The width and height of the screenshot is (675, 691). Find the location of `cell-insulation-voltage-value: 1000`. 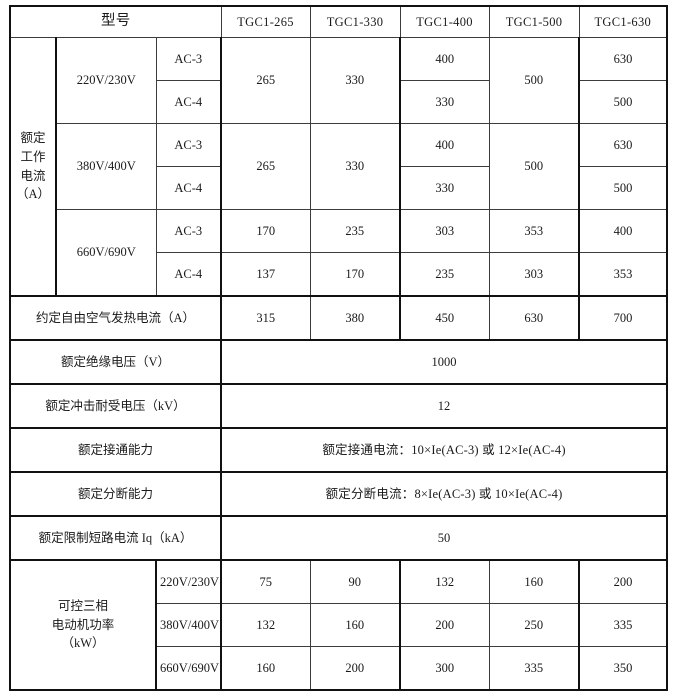

cell-insulation-voltage-value: 1000 is located at coordinates (444, 362).